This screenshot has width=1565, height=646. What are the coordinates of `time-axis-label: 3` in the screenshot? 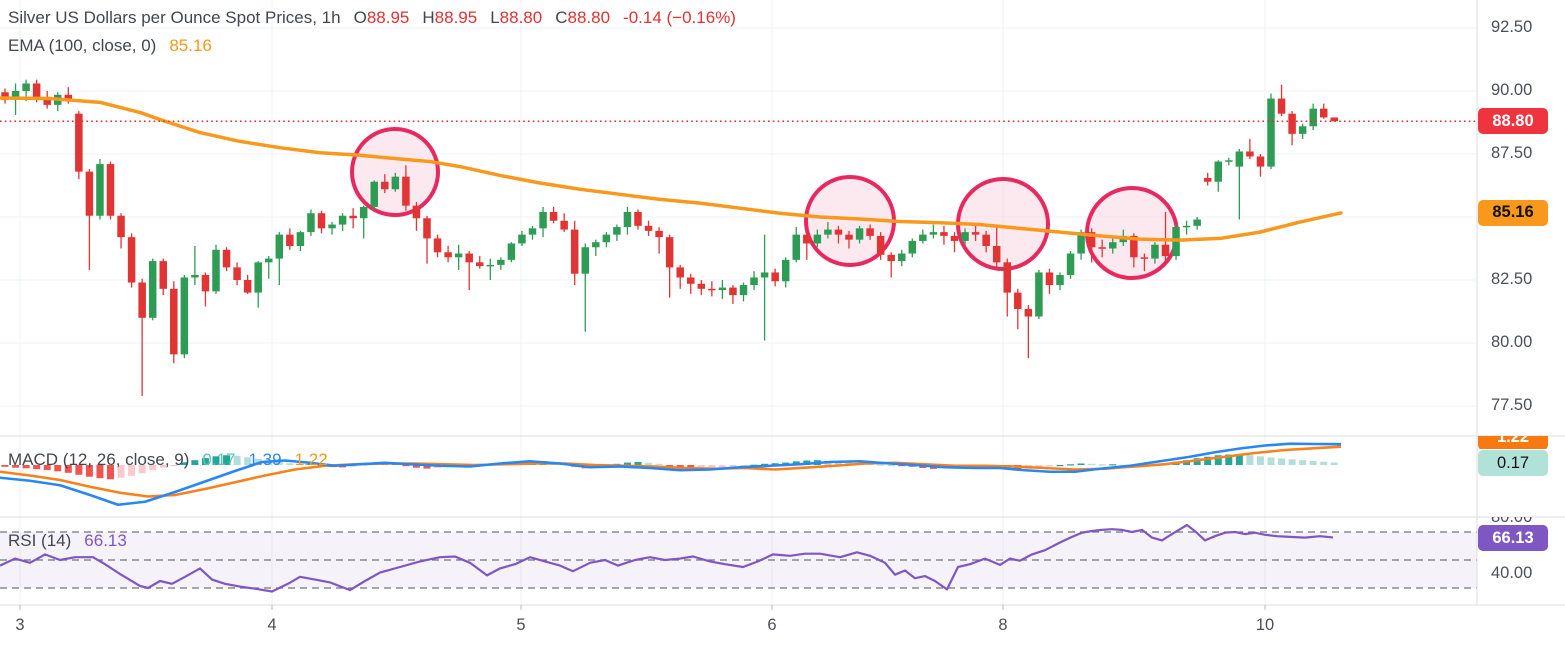 It's located at (20, 625).